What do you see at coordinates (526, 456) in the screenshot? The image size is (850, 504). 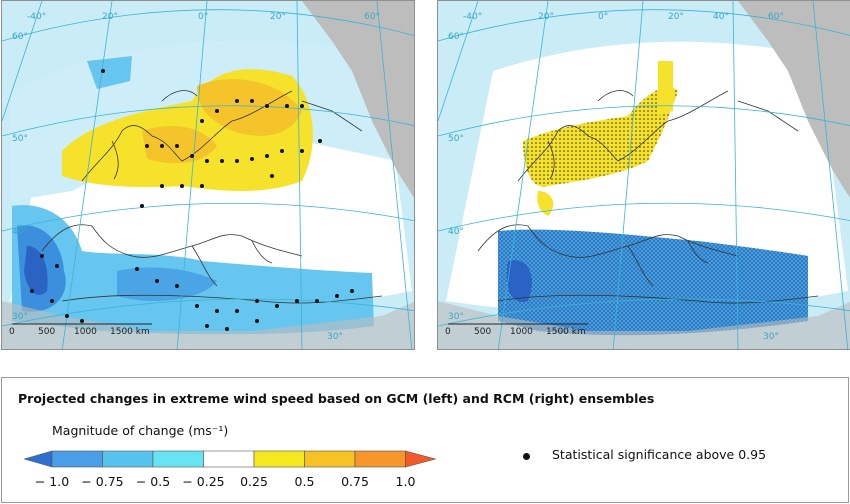 I see `significance-dot-icon` at bounding box center [526, 456].